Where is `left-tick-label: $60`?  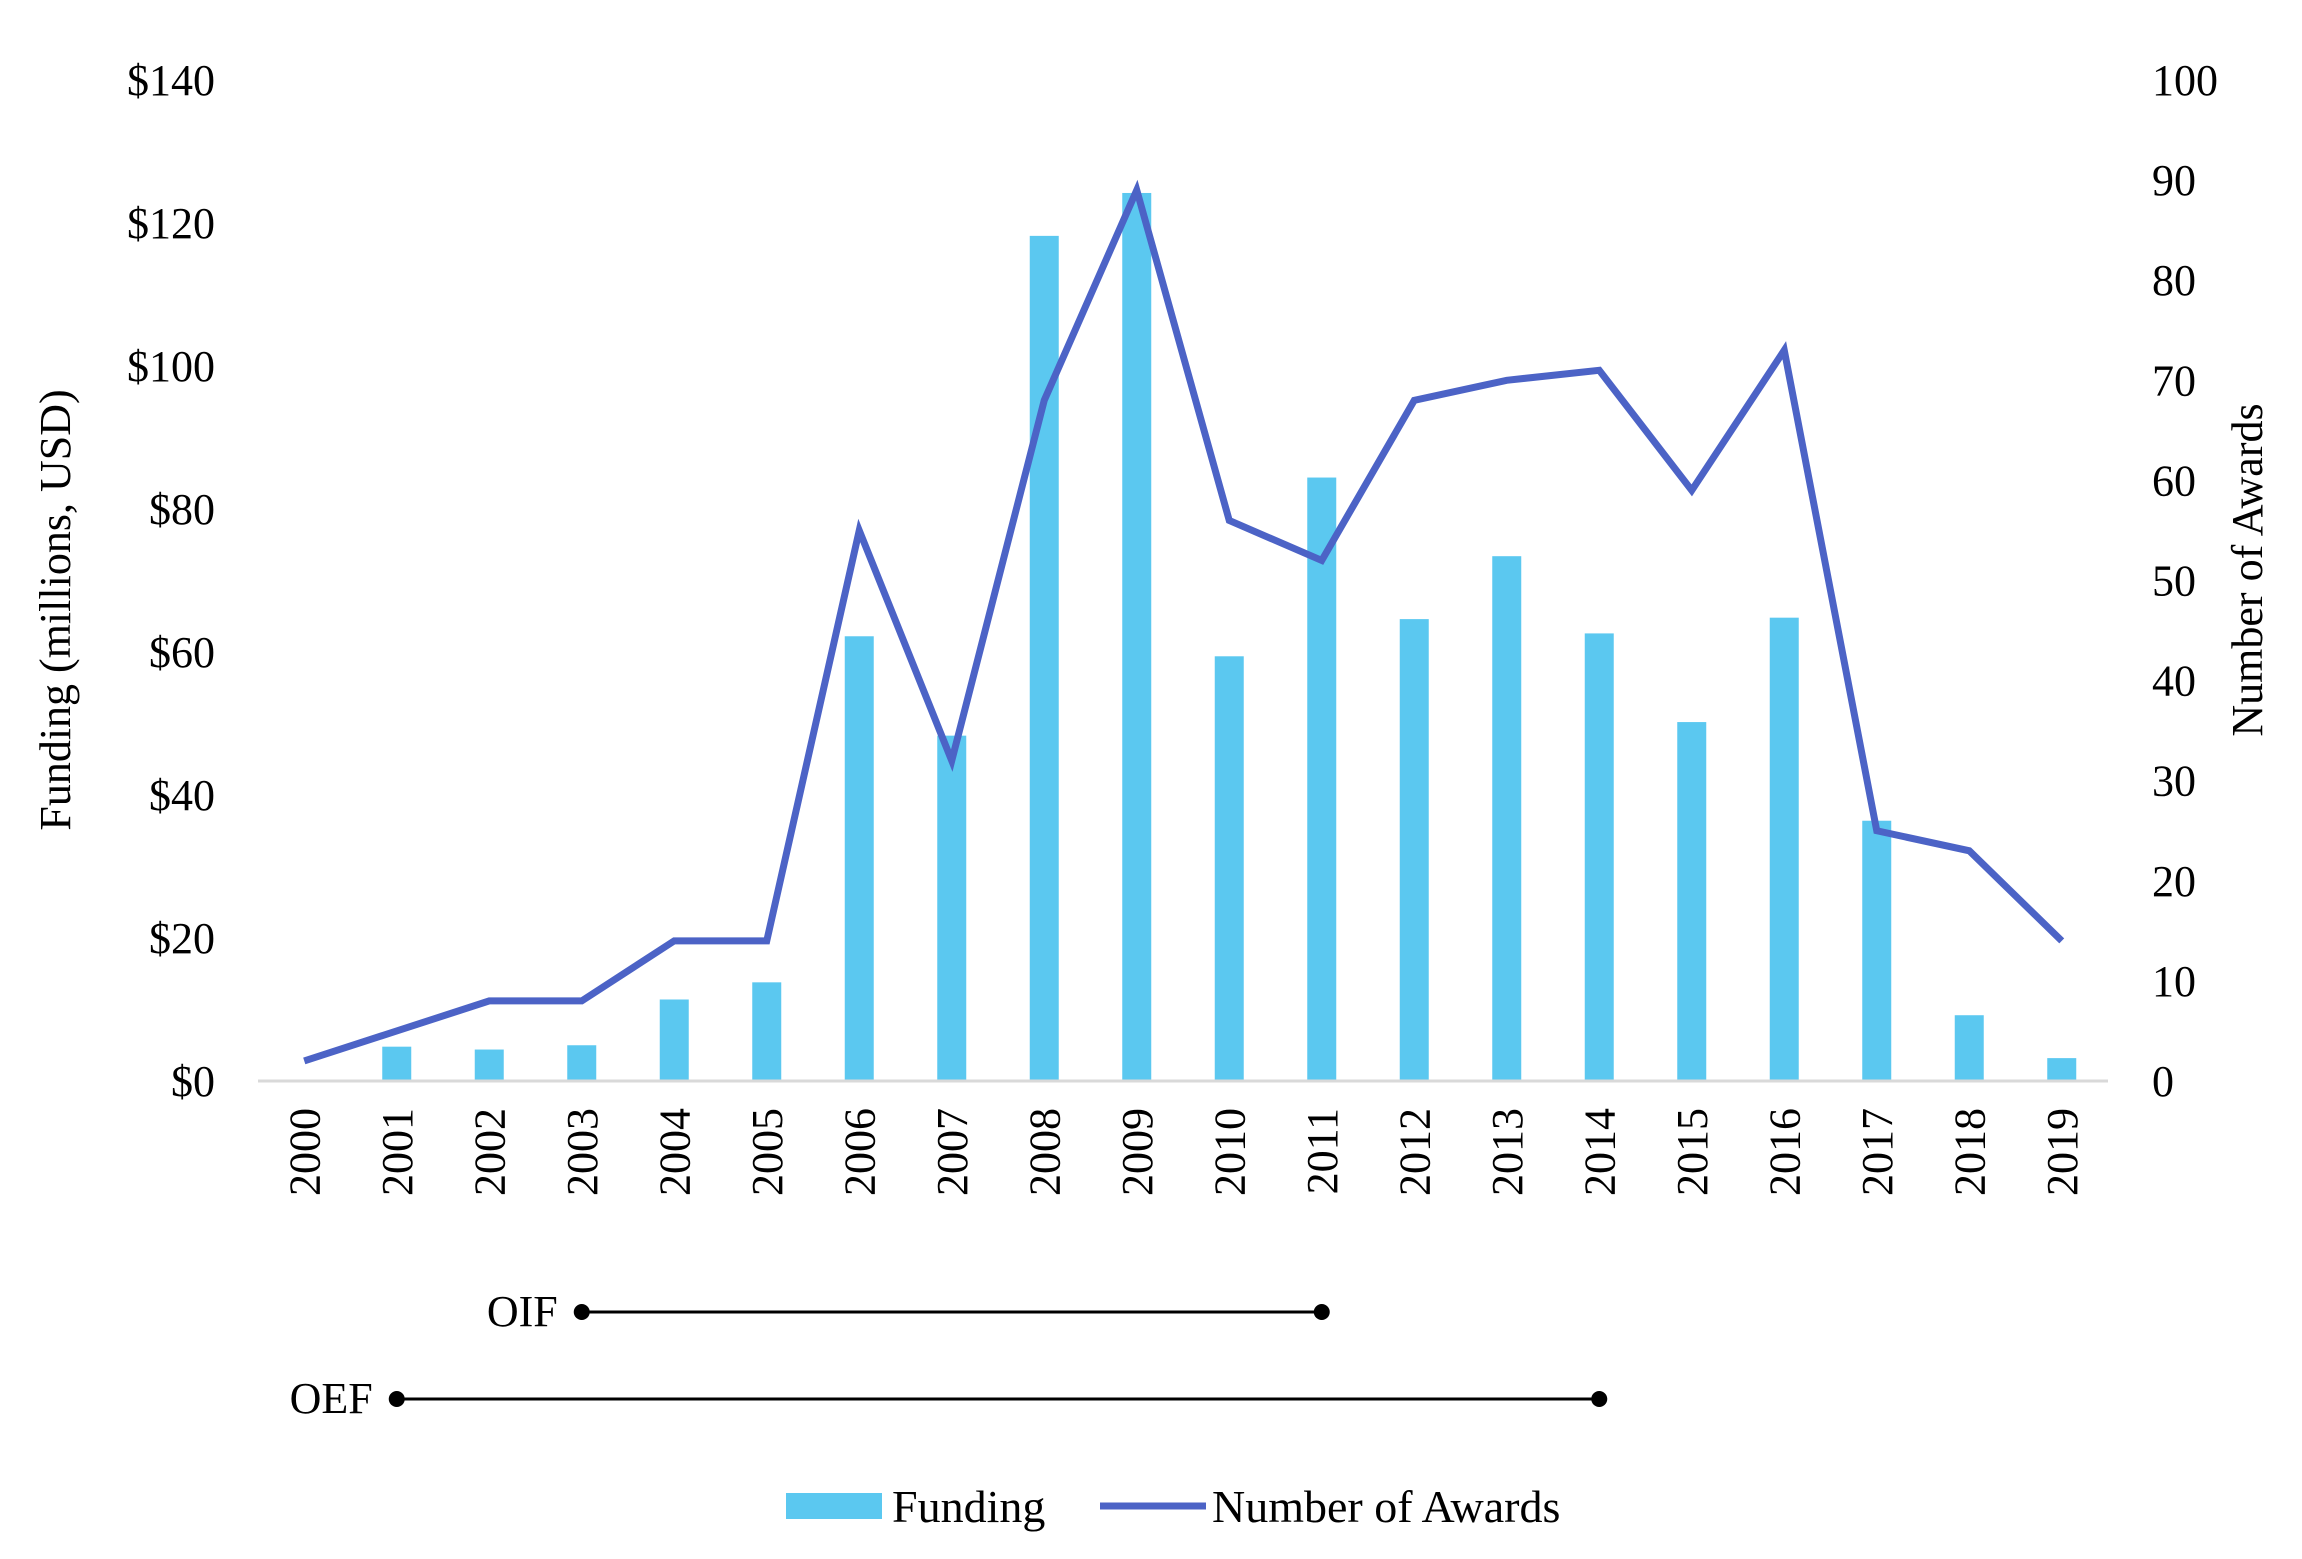 left-tick-label: $60 is located at coordinates (182, 652).